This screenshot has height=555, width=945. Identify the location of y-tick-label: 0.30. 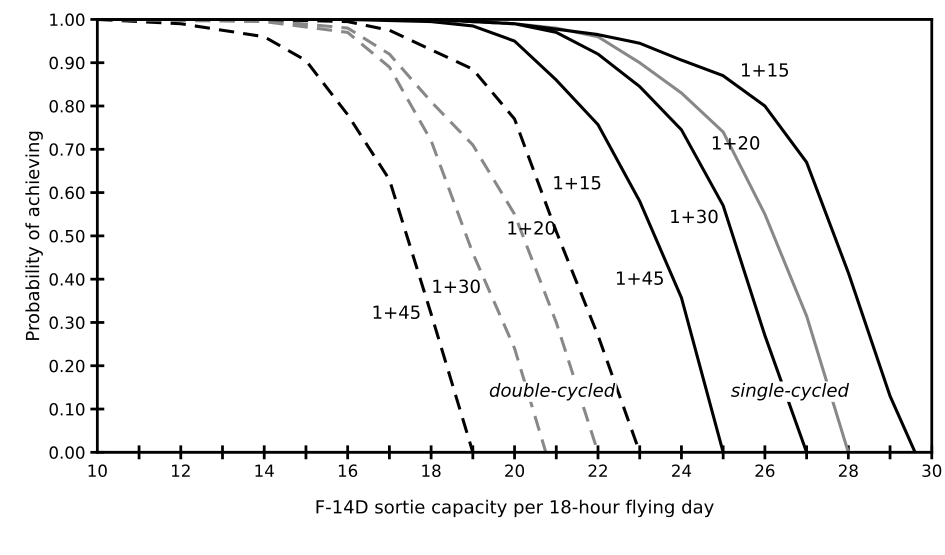
(67, 323).